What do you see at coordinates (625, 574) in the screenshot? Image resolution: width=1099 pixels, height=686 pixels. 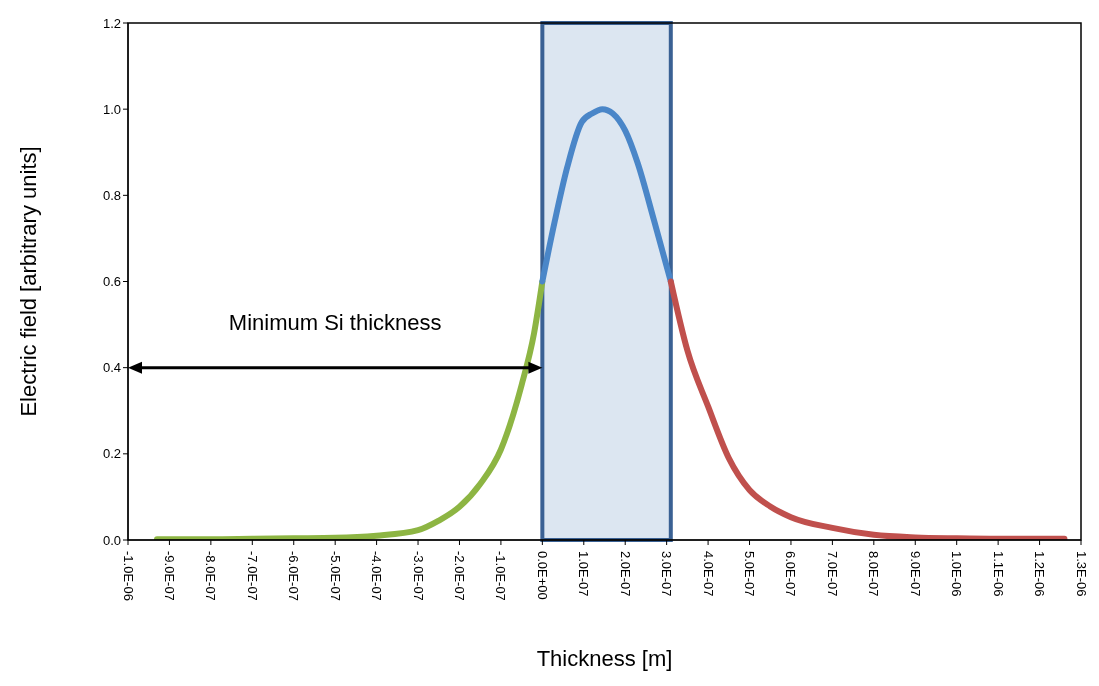 I see `x-tick-label: 2.0E-07` at bounding box center [625, 574].